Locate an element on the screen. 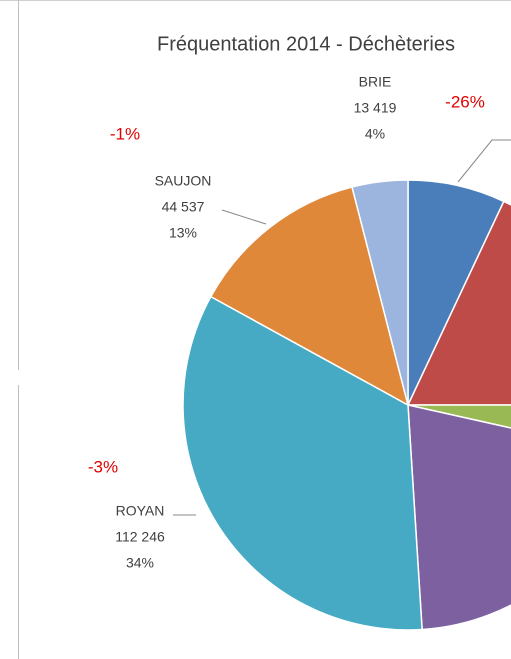 The image size is (511, 659). slice-count: 13 419 is located at coordinates (375, 108).